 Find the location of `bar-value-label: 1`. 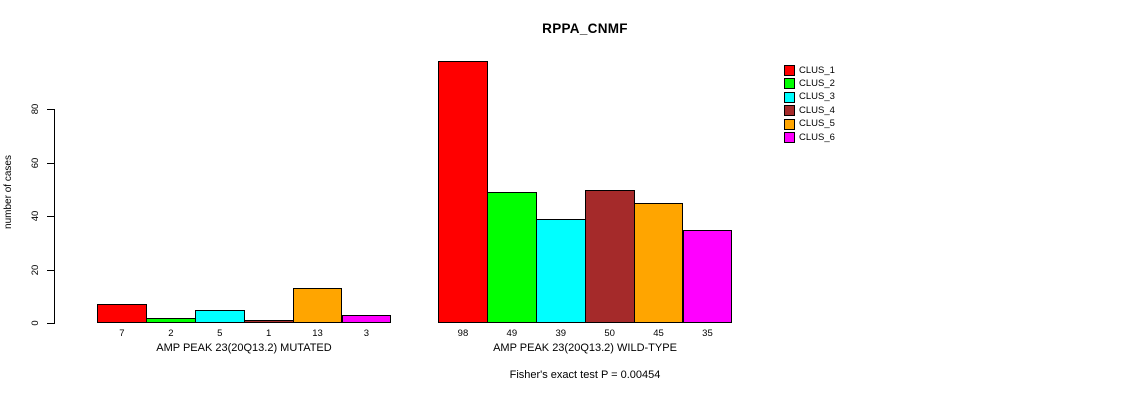

bar-value-label: 1 is located at coordinates (268, 333).